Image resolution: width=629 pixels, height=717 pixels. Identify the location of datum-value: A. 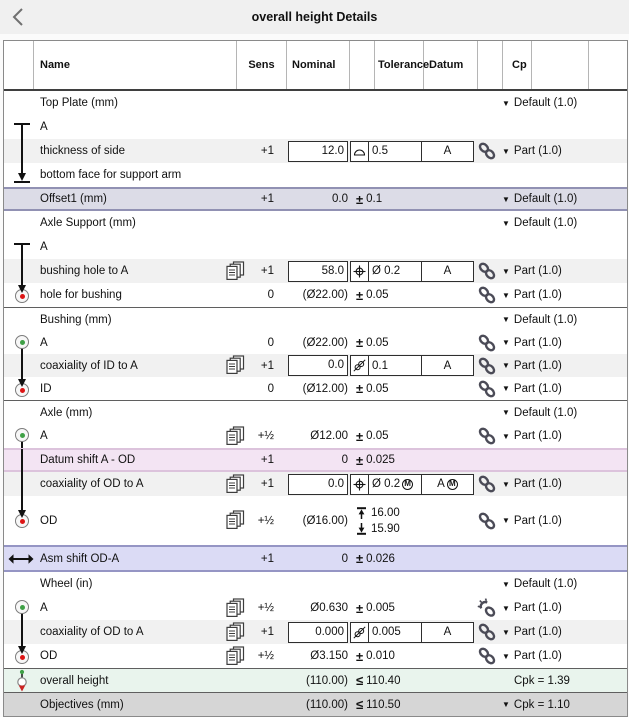
(447, 632).